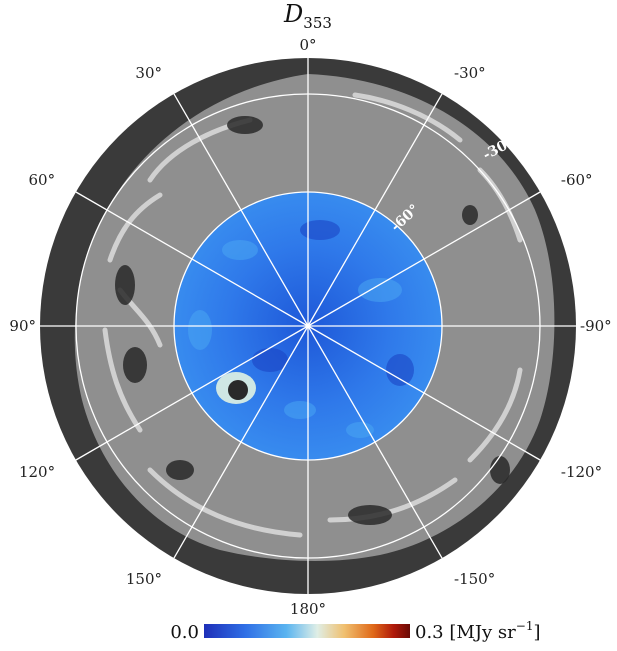 The height and width of the screenshot is (651, 617). I want to click on colorbar-gradient, so click(307, 631).